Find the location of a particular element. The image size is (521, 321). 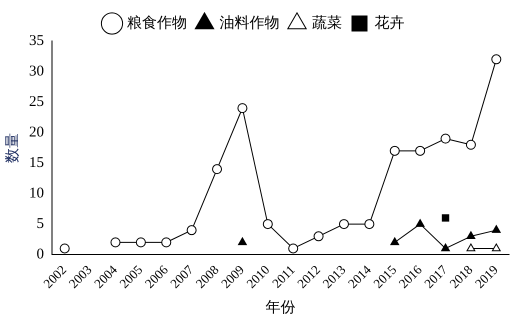

y-tick-label: 20 is located at coordinates (36, 132).